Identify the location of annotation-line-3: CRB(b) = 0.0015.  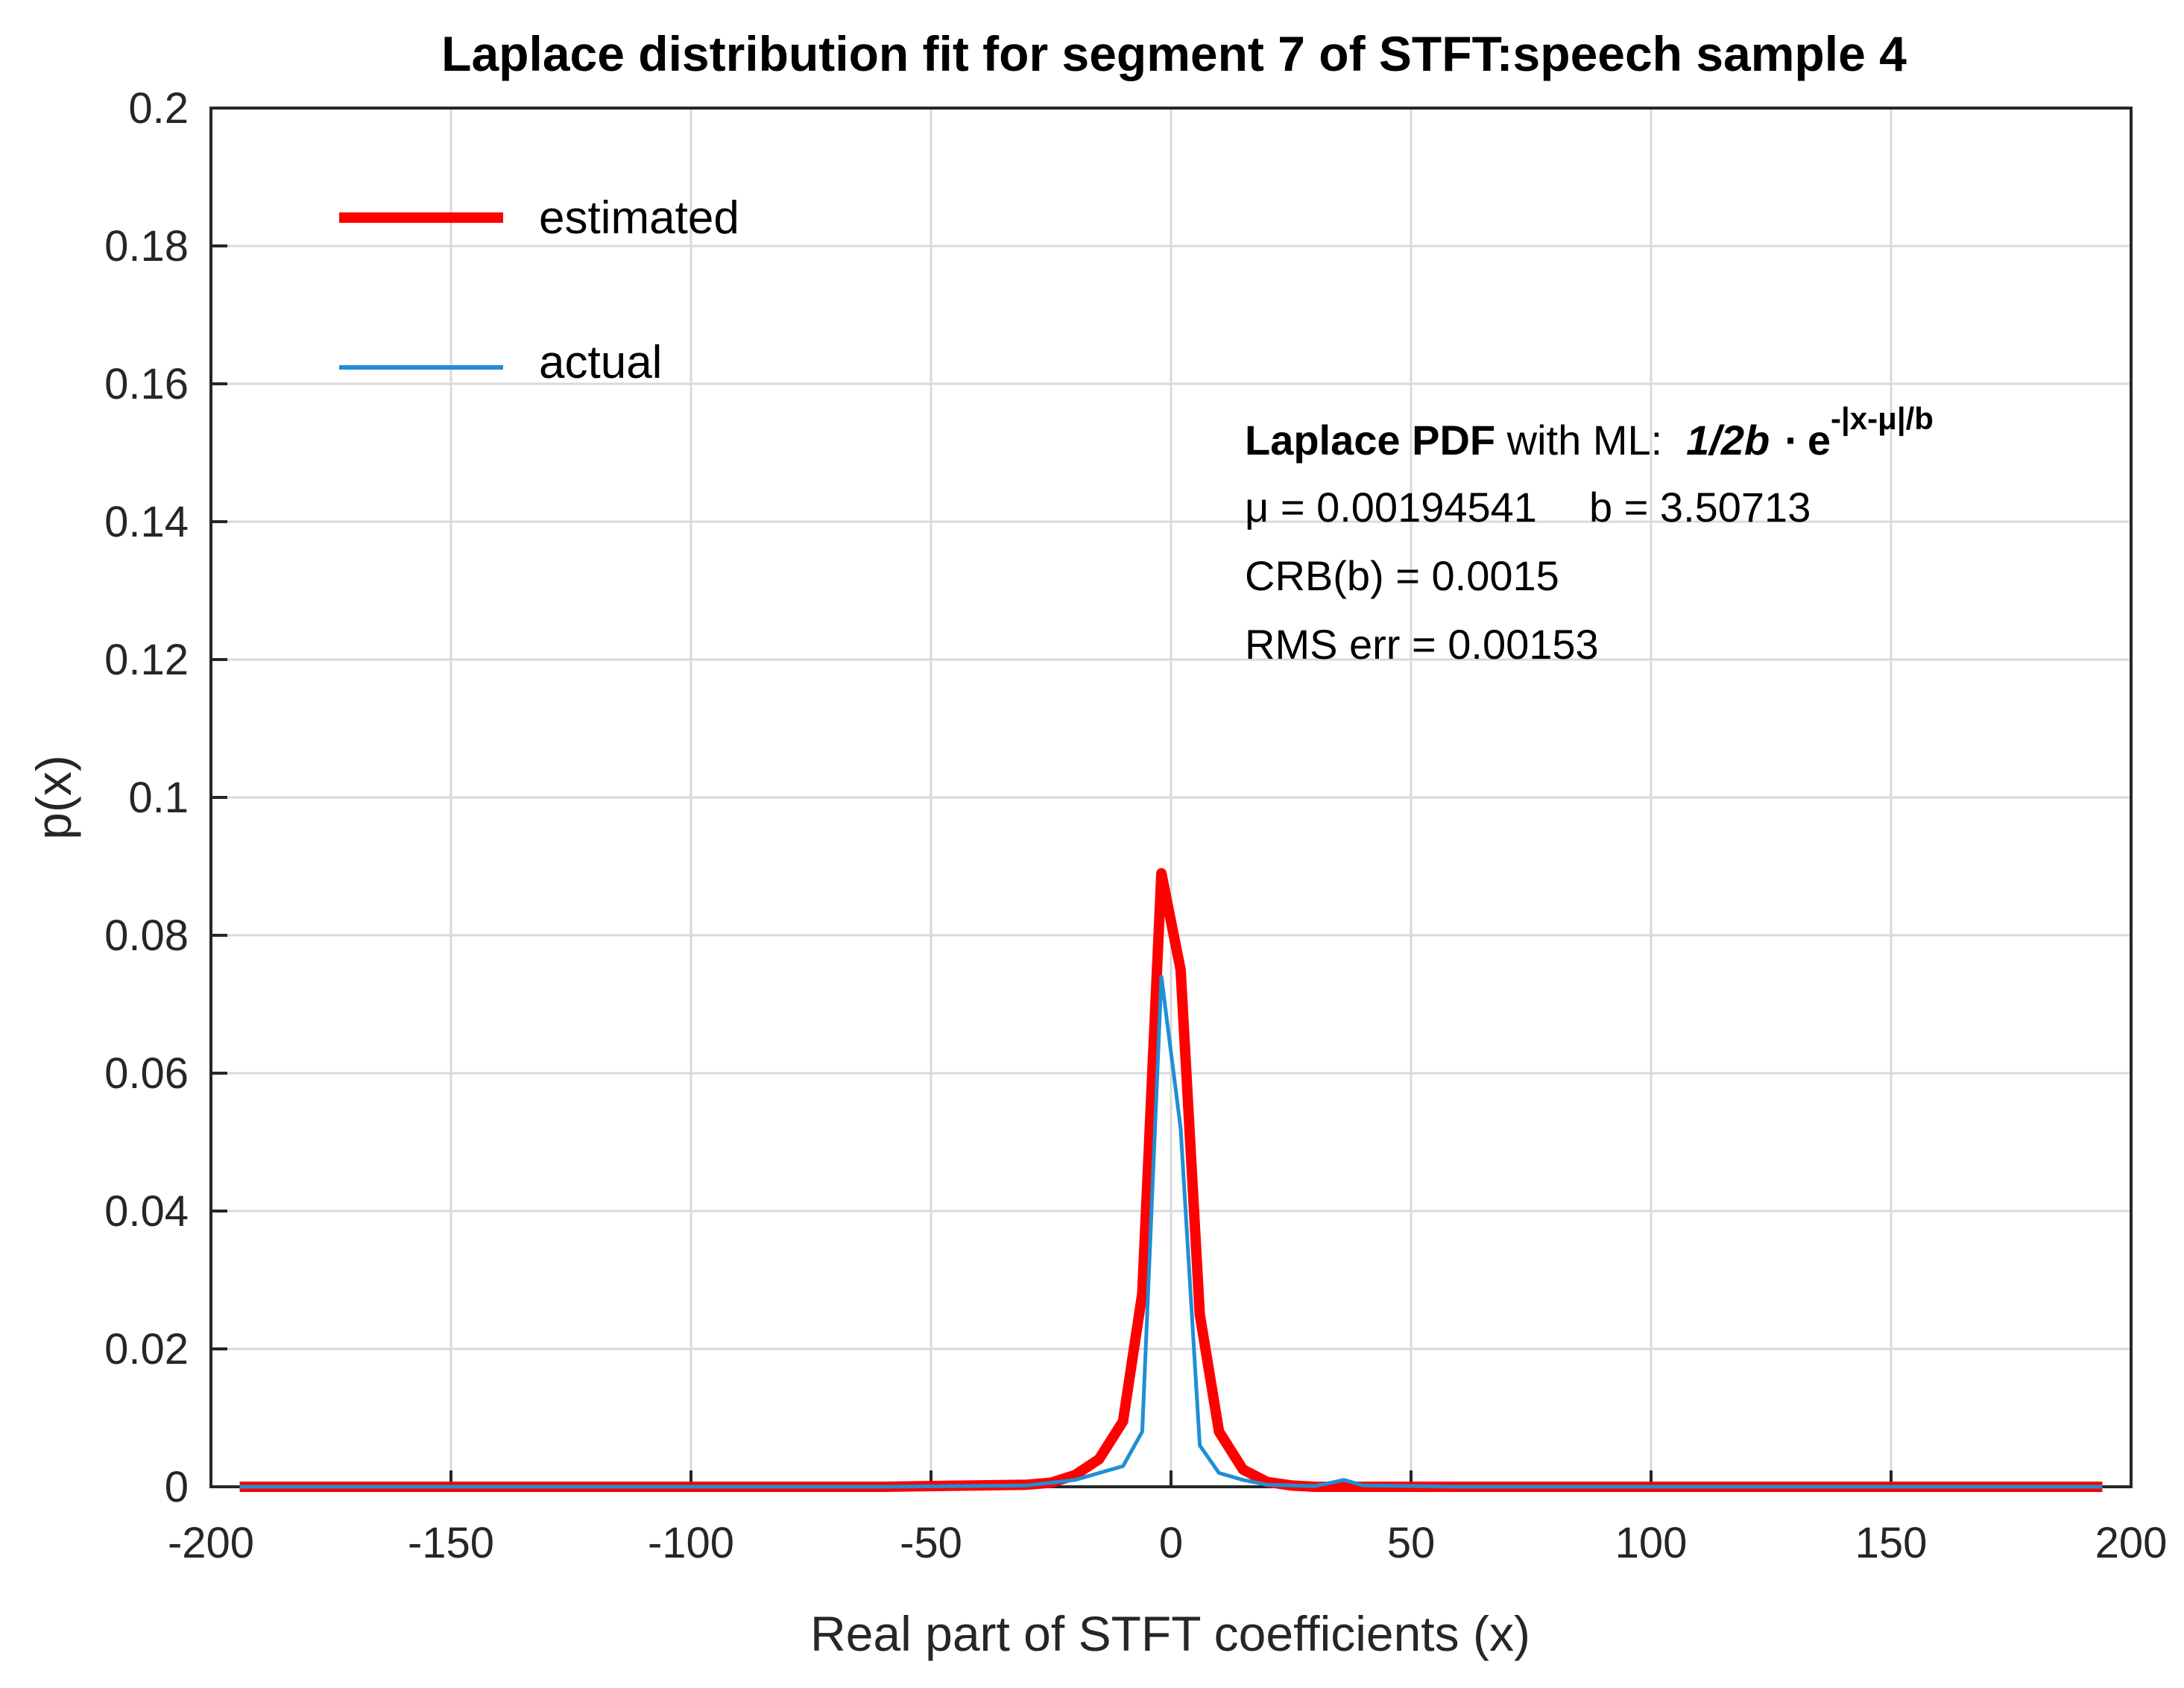
(1402, 575).